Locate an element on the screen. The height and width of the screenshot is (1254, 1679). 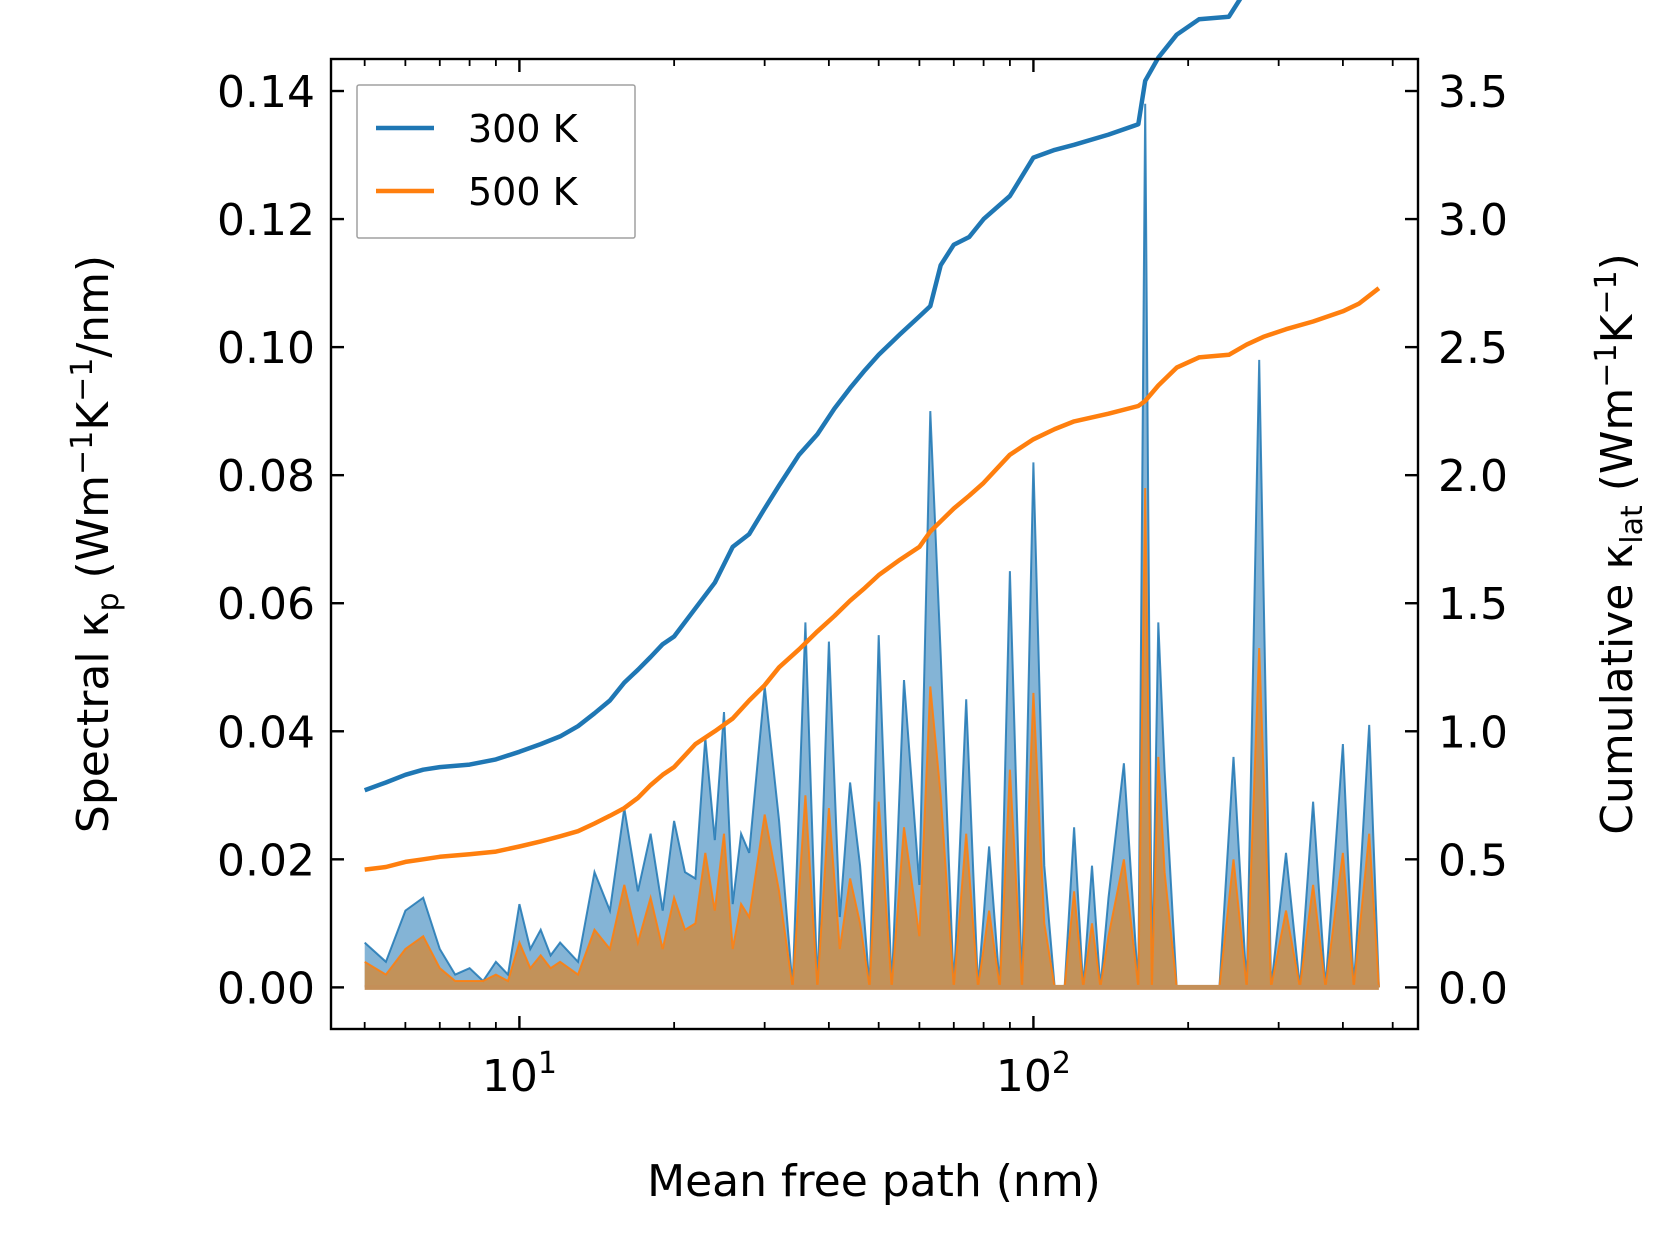
right-y-tick-label: 1.0 is located at coordinates (1473, 732).